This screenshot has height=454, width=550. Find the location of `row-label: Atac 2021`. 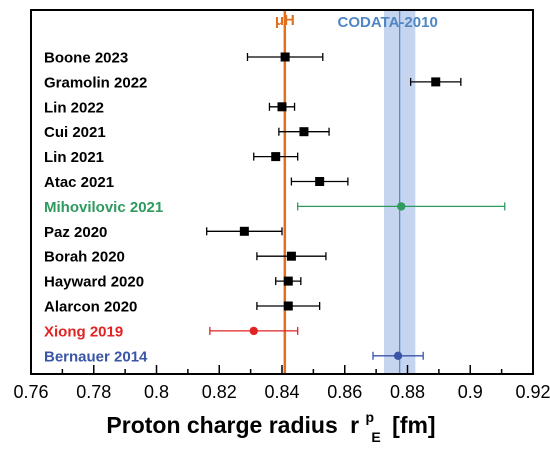

row-label: Atac 2021 is located at coordinates (79, 182).